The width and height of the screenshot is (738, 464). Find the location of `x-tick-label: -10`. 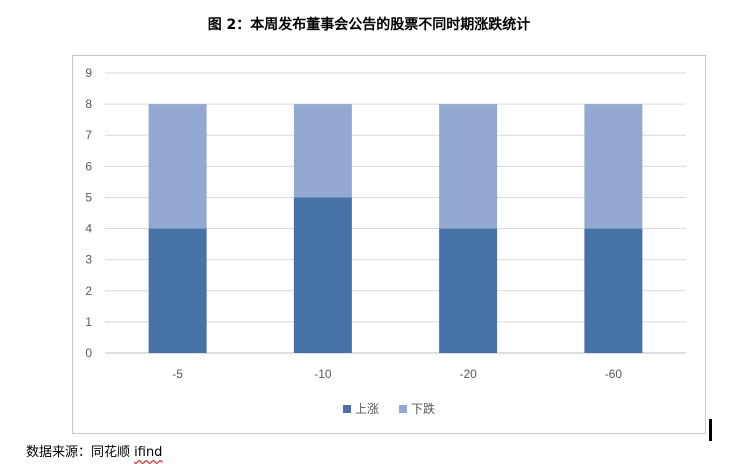

x-tick-label: -10 is located at coordinates (323, 374).